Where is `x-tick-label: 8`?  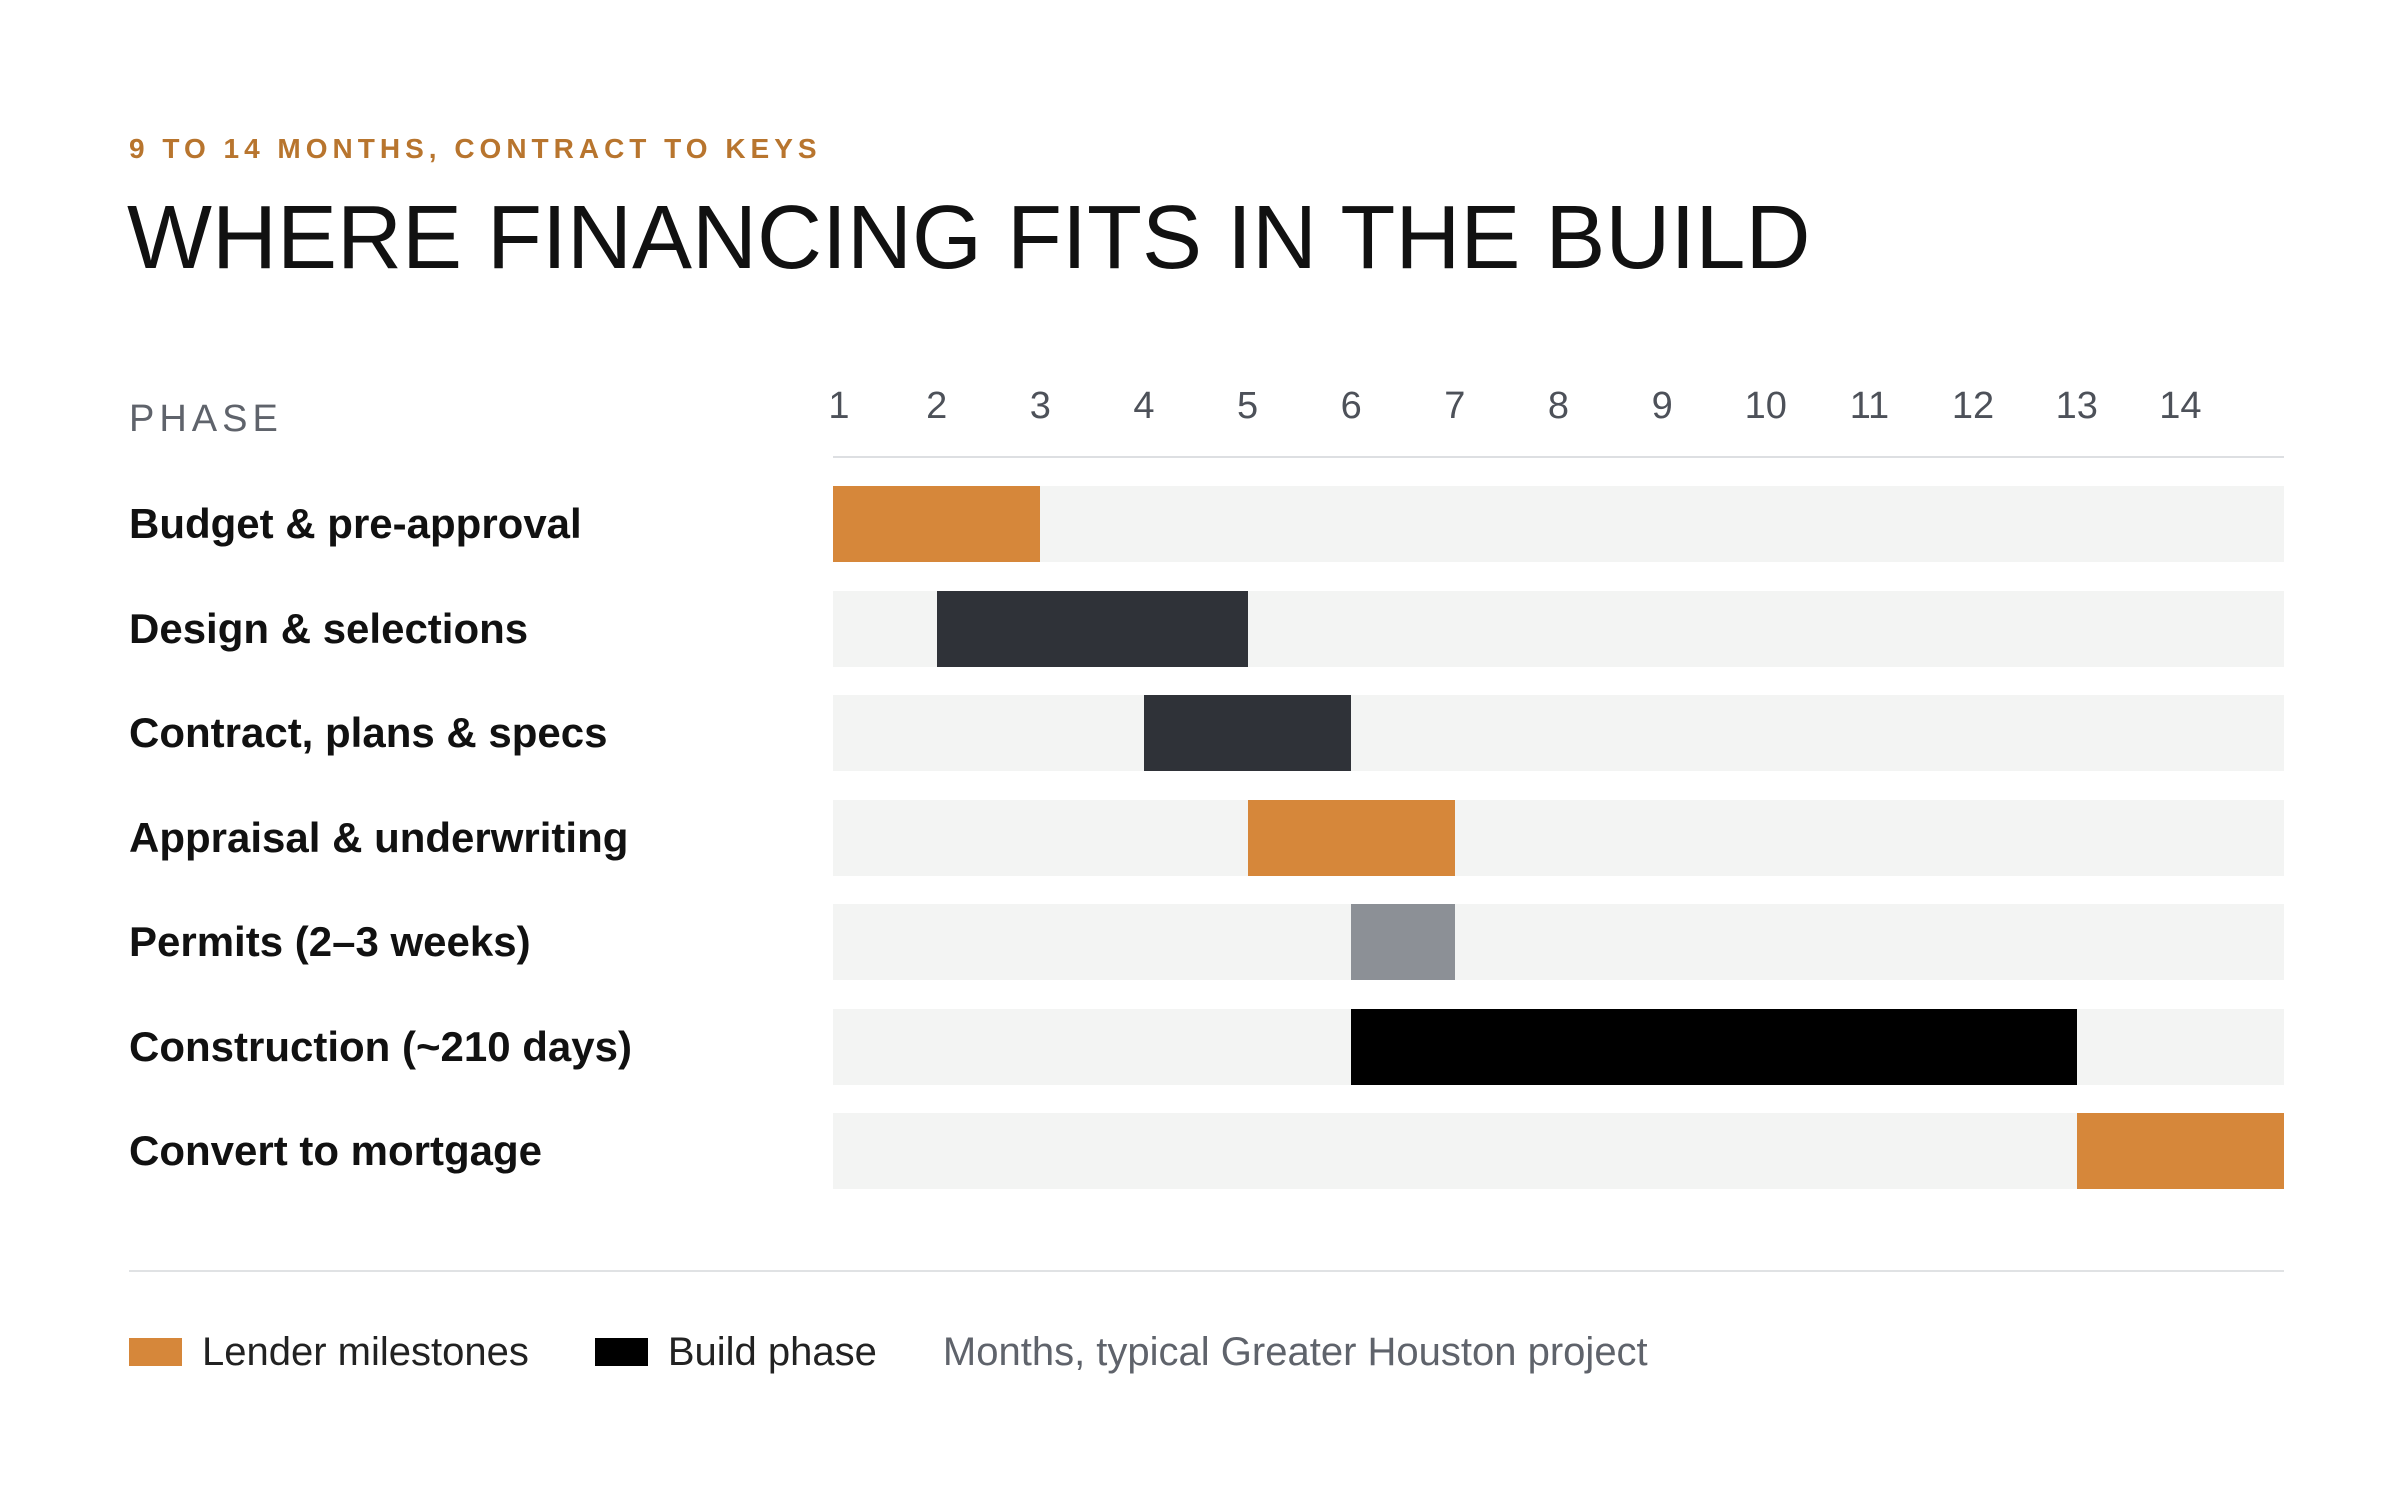 x-tick-label: 8 is located at coordinates (1558, 406).